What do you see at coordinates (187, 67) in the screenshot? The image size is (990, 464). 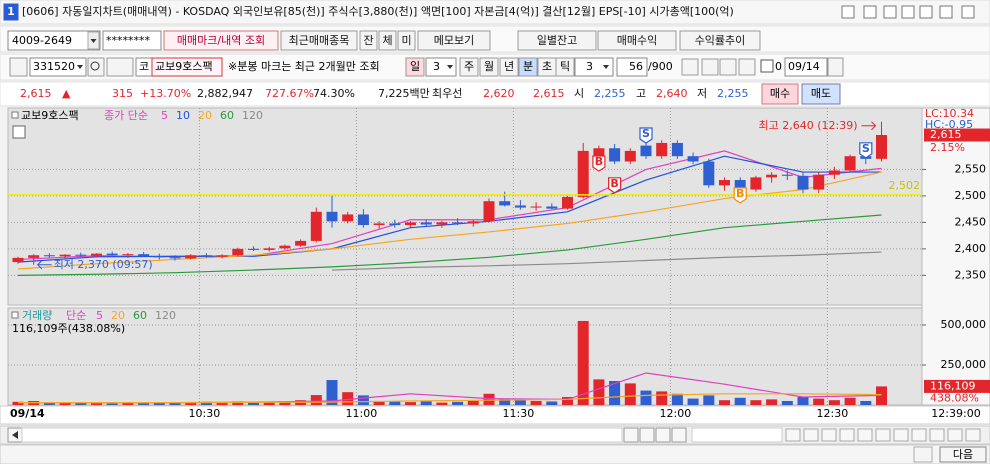 I see `name-field` at bounding box center [187, 67].